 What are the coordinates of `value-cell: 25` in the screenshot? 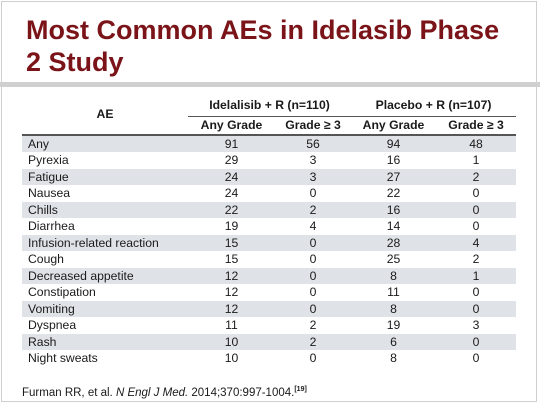 It's located at (393, 259).